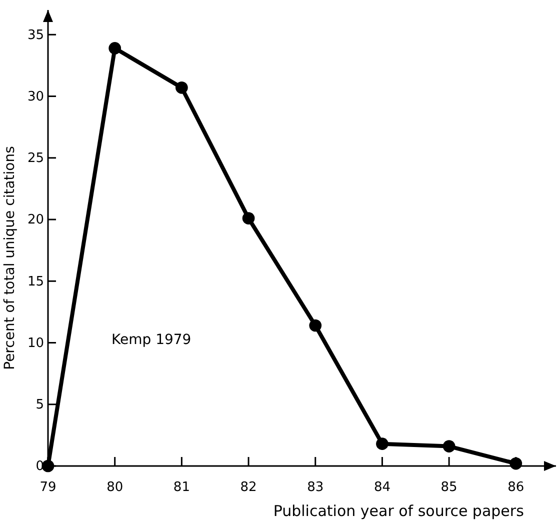 The width and height of the screenshot is (558, 524). I want to click on y-tick-label: 20, so click(35, 220).